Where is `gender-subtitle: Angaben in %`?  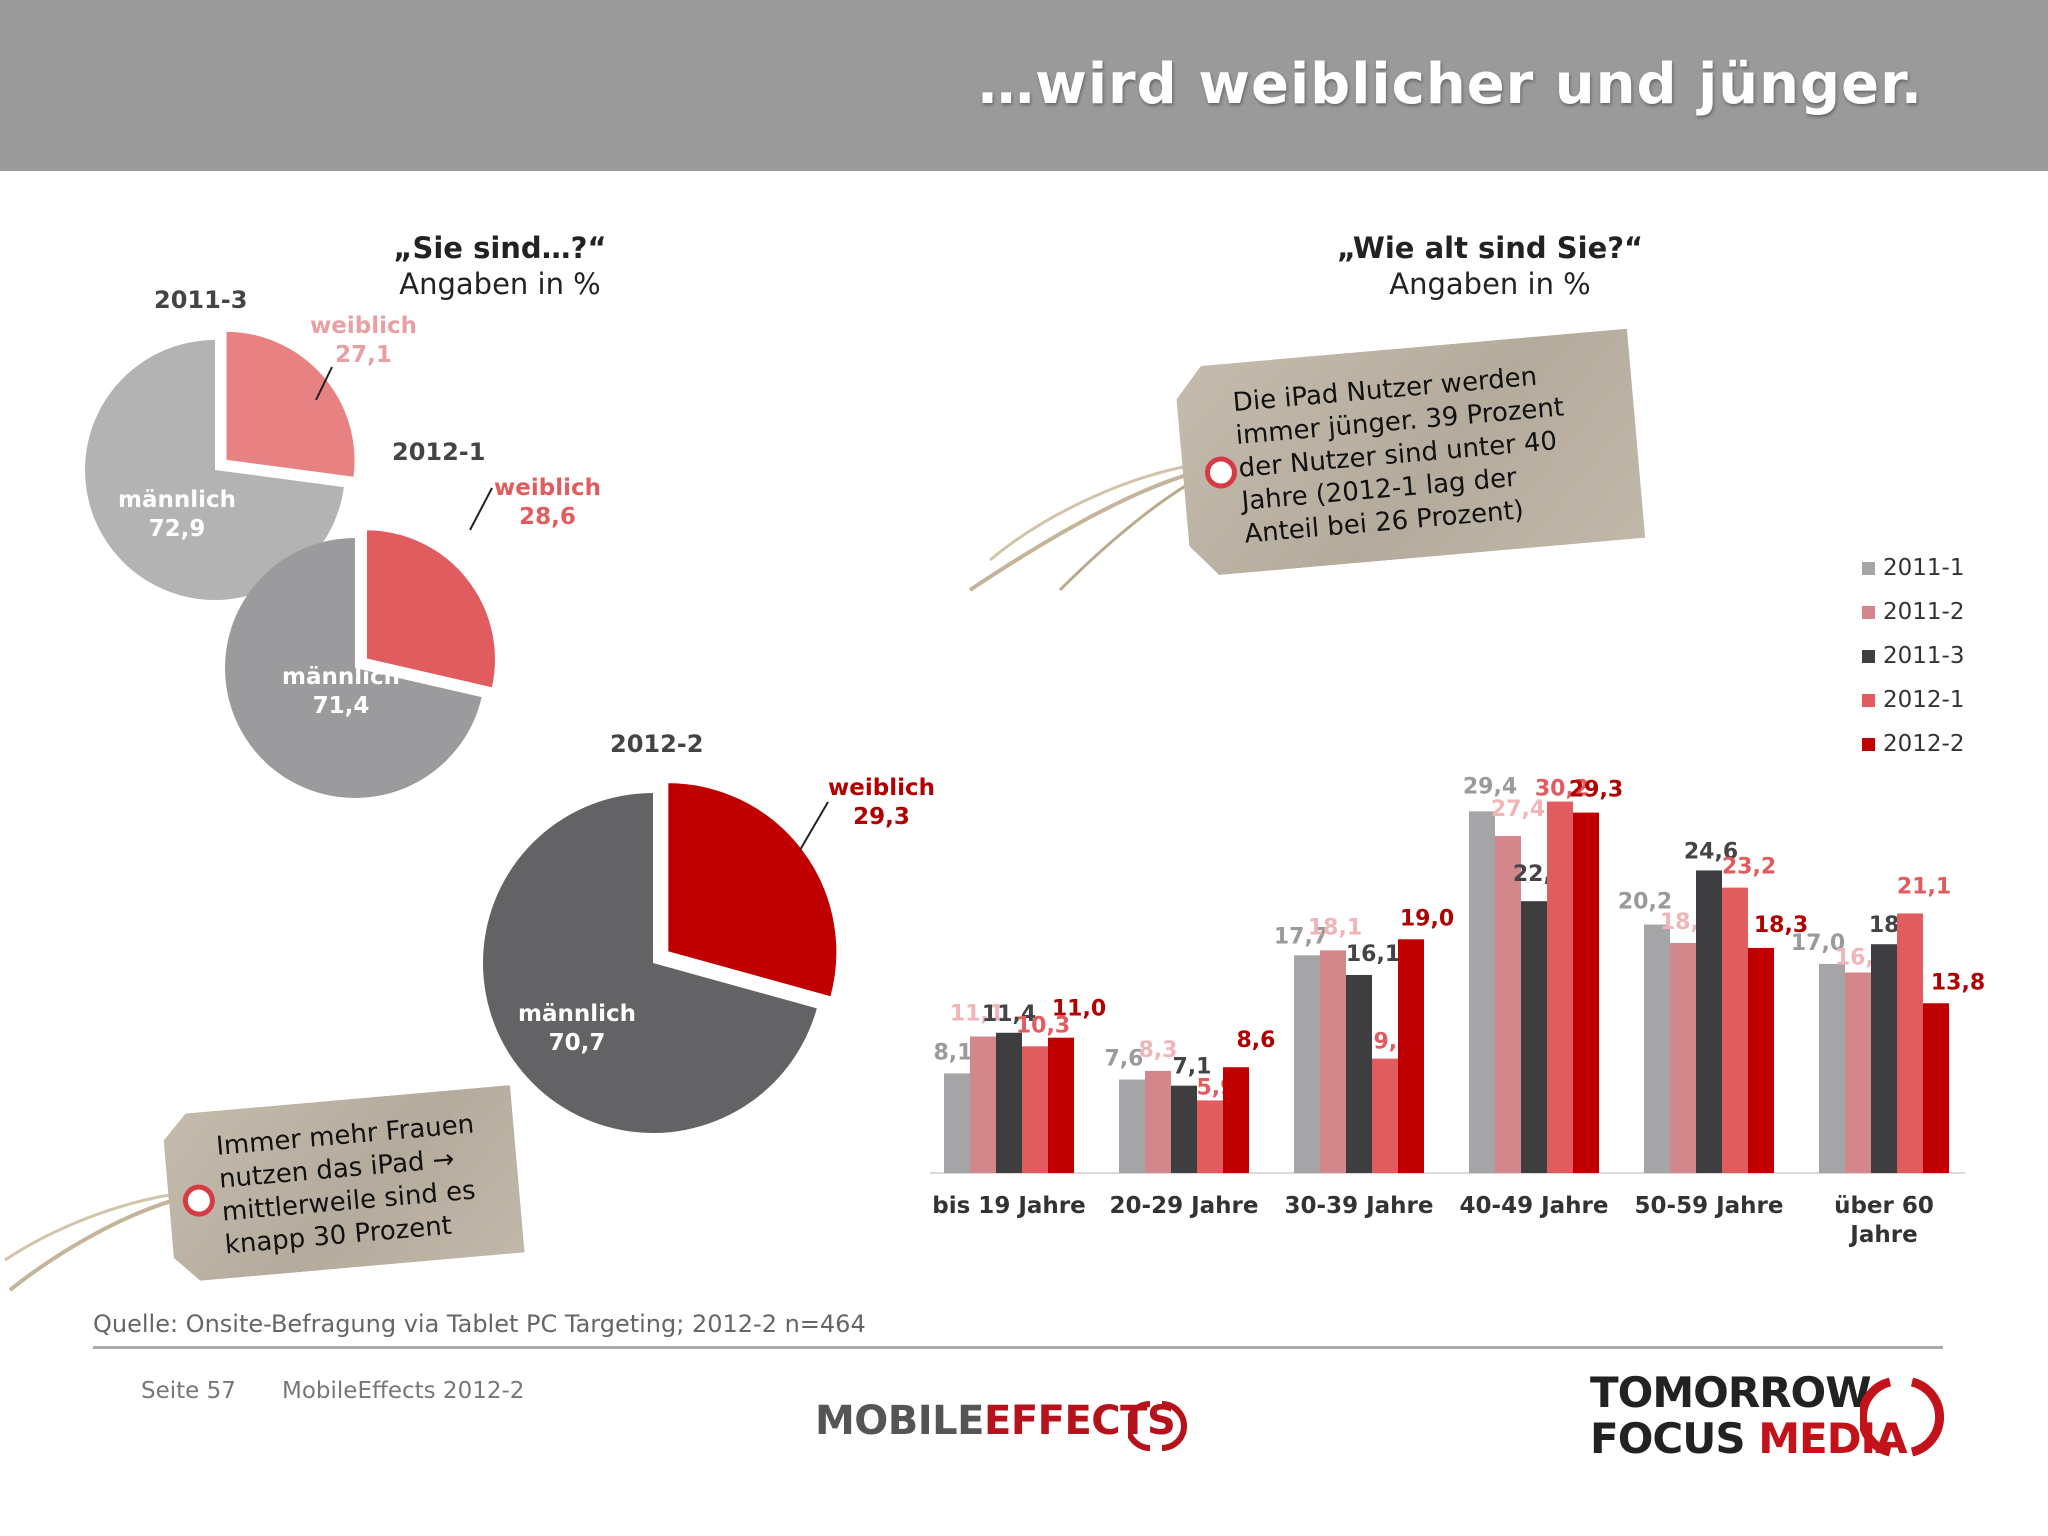
gender-subtitle: Angaben in % is located at coordinates (500, 284).